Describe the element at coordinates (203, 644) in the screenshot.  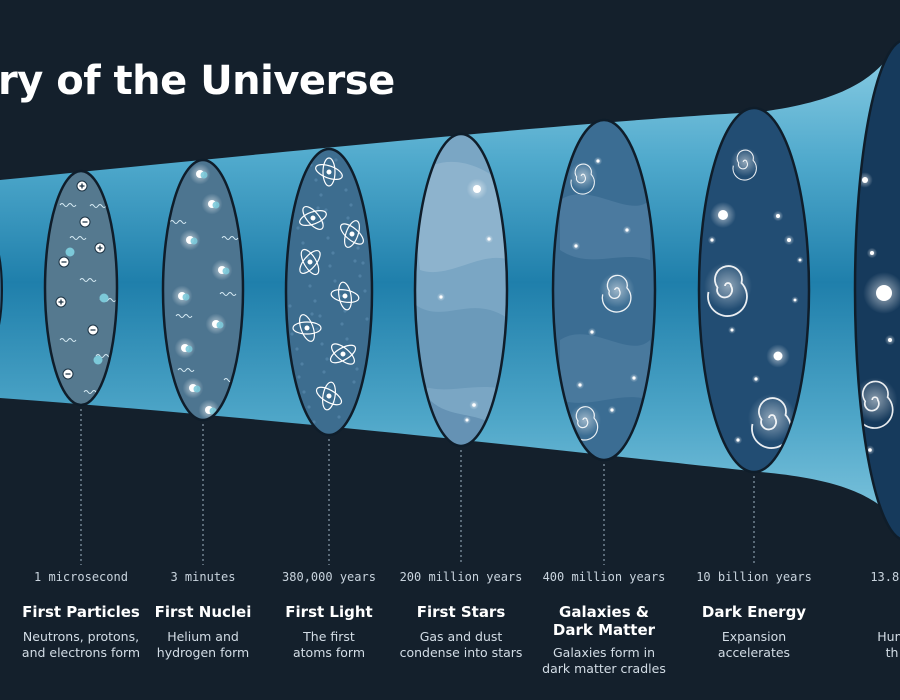
I see `stage-desc-first-nuclei: Helium and hydrogen form` at that location.